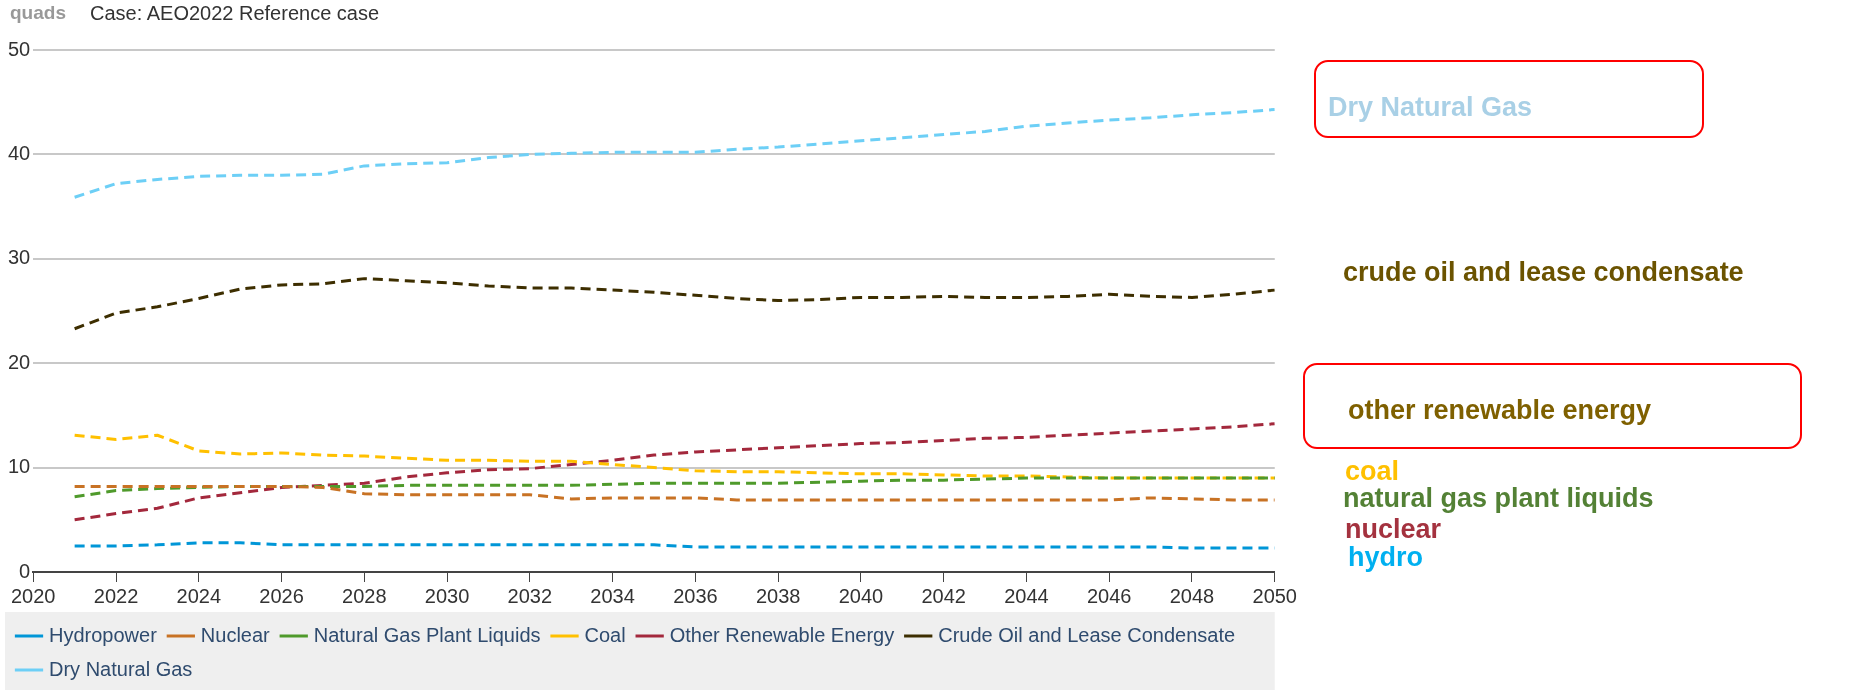 This screenshot has height=695, width=1849. I want to click on y-tick-label: 0, so click(25, 570).